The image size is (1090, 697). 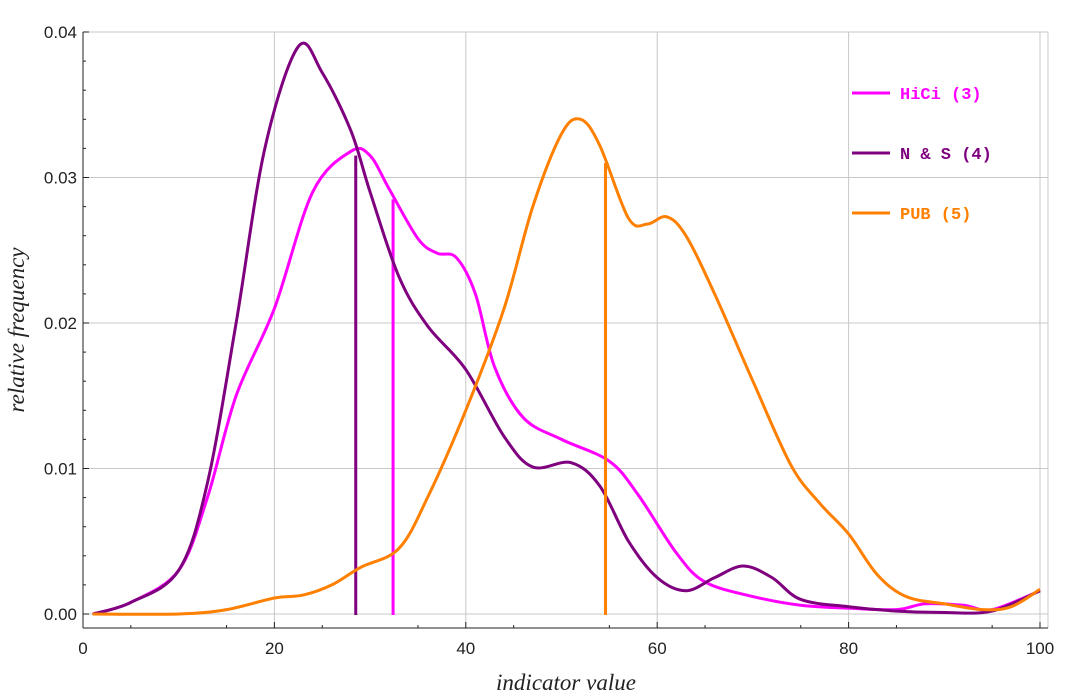 What do you see at coordinates (60, 469) in the screenshot?
I see `y-tick-label: 0.01` at bounding box center [60, 469].